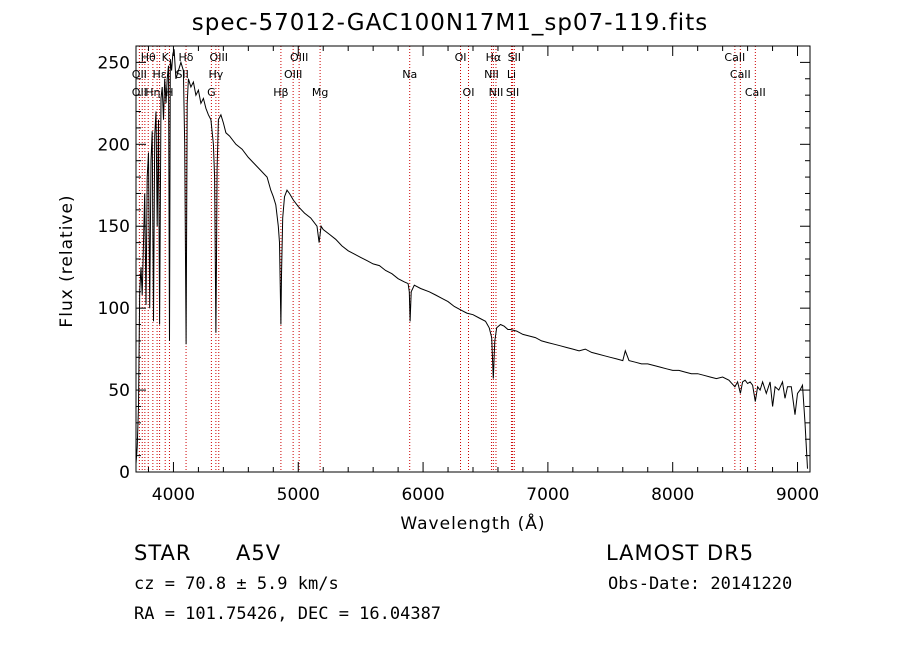 The image size is (900, 649). I want to click on y-tick-label: 250, so click(114, 63).